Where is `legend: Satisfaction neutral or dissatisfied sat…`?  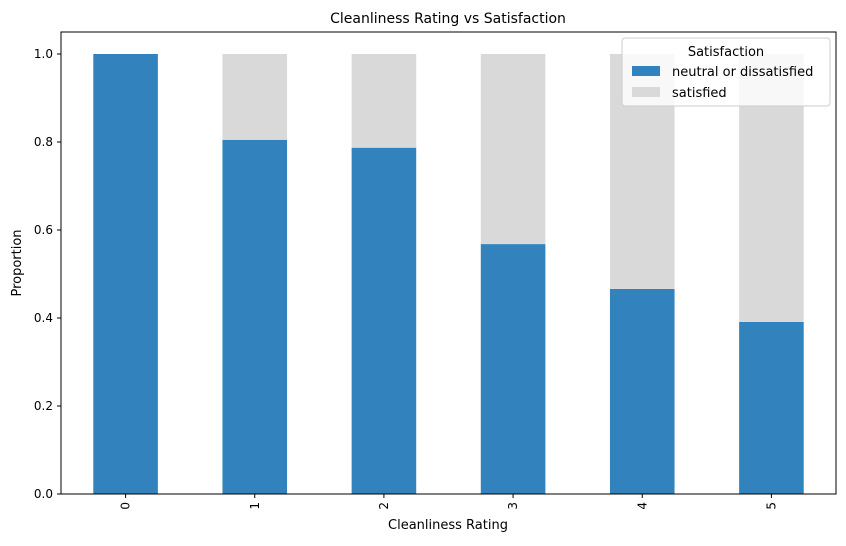
legend: Satisfaction neutral or dissatisfied sat… is located at coordinates (726, 72).